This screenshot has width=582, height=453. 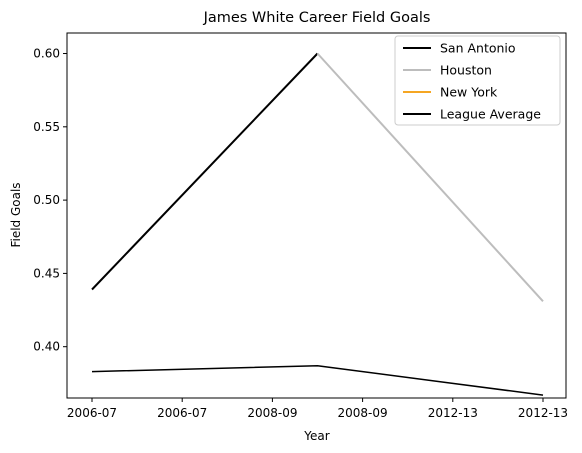 I want to click on chart-title: James White Career Field Goals, so click(x=317, y=18).